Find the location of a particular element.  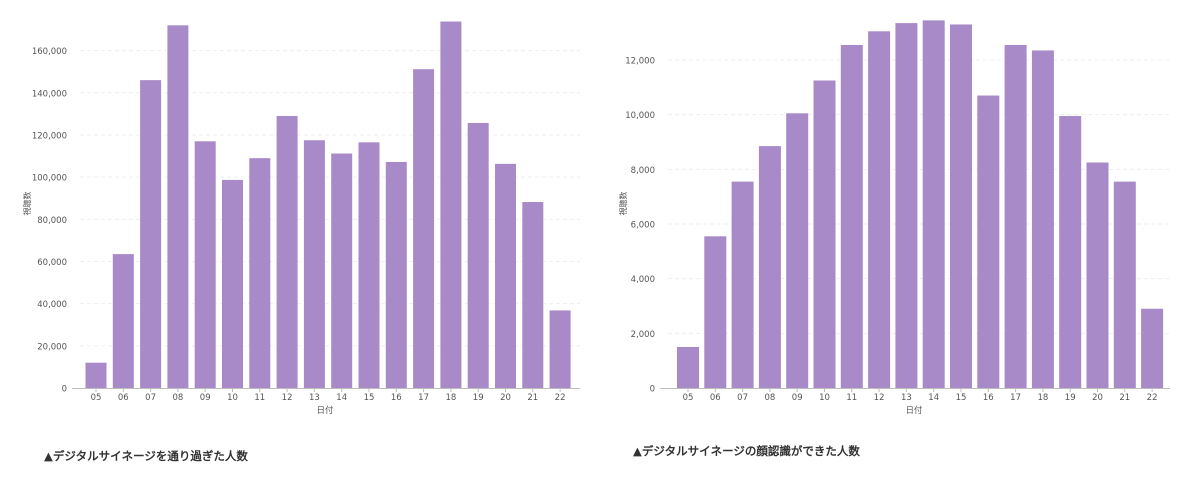

passersby-ytick-label: 80,000 is located at coordinates (52, 221).